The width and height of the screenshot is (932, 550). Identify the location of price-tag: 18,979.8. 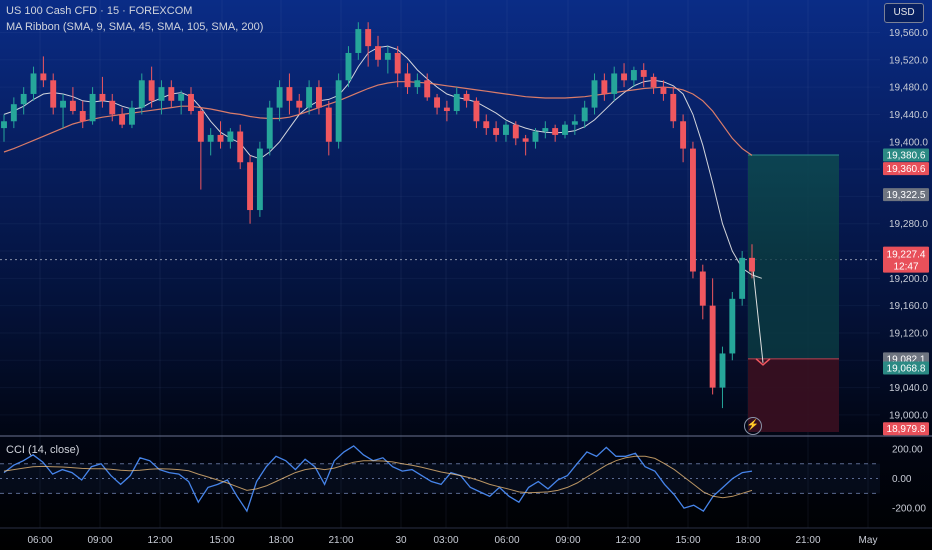
(906, 429).